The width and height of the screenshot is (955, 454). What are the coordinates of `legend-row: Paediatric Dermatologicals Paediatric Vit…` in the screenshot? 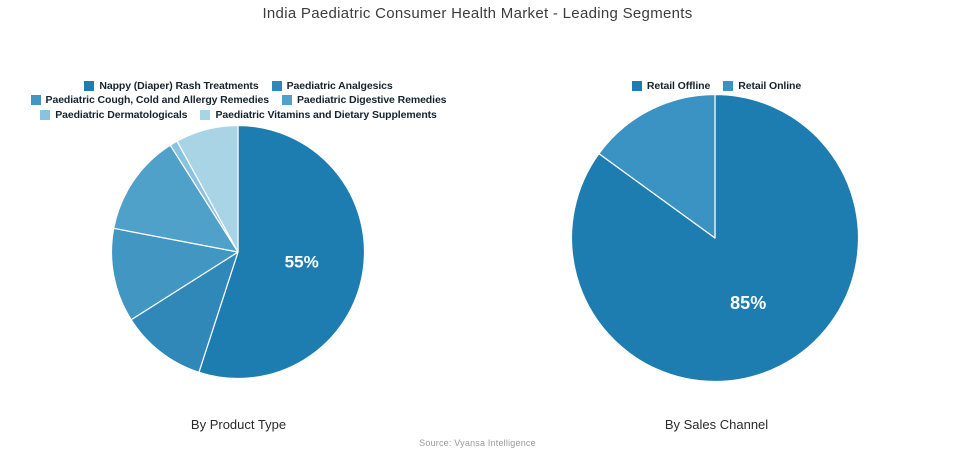 It's located at (238, 114).